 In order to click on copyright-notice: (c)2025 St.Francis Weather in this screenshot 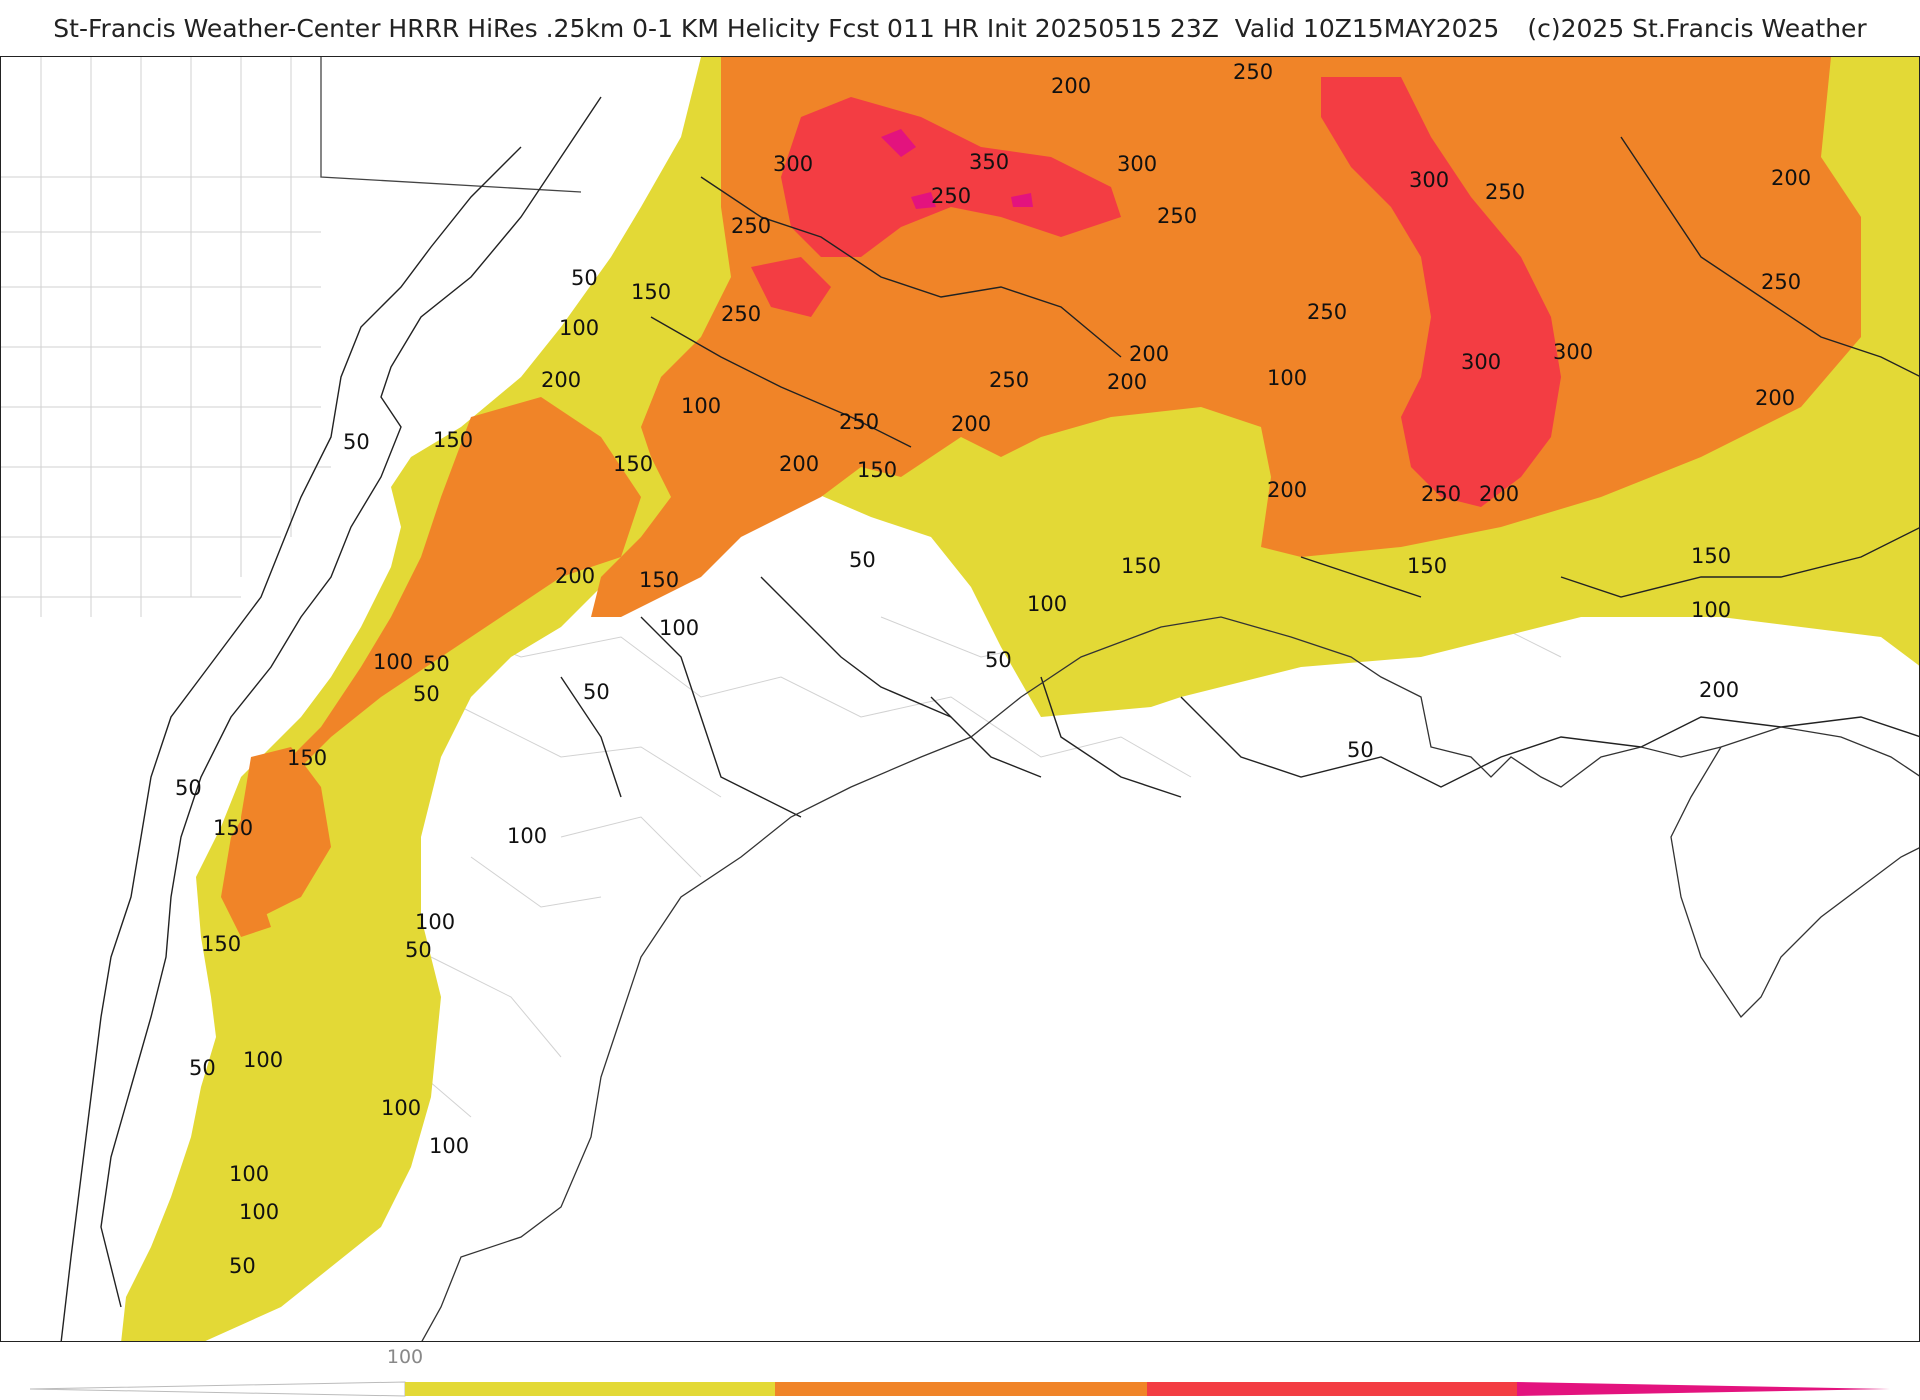, I will do `click(1697, 28)`.